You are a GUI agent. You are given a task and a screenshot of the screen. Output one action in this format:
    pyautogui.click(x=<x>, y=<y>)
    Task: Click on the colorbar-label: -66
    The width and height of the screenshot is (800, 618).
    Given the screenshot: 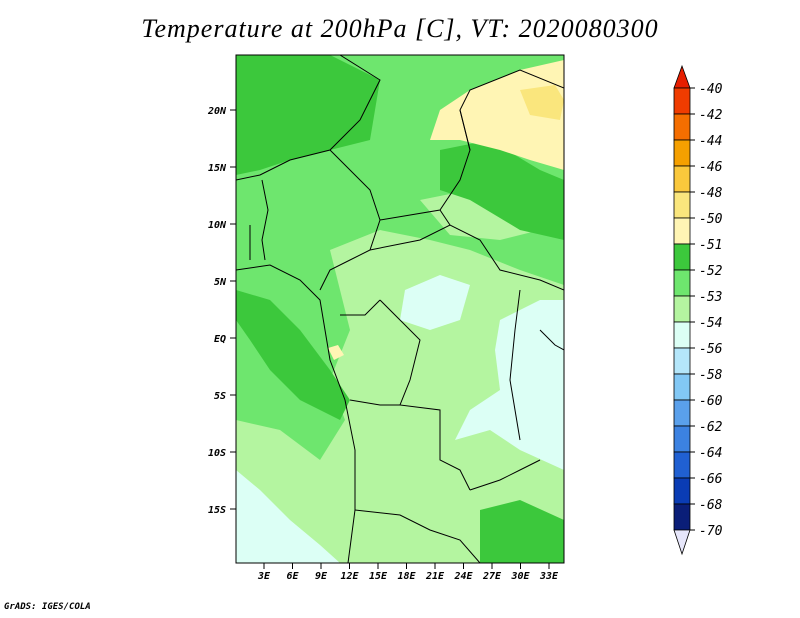 What is the action you would take?
    pyautogui.click(x=711, y=479)
    